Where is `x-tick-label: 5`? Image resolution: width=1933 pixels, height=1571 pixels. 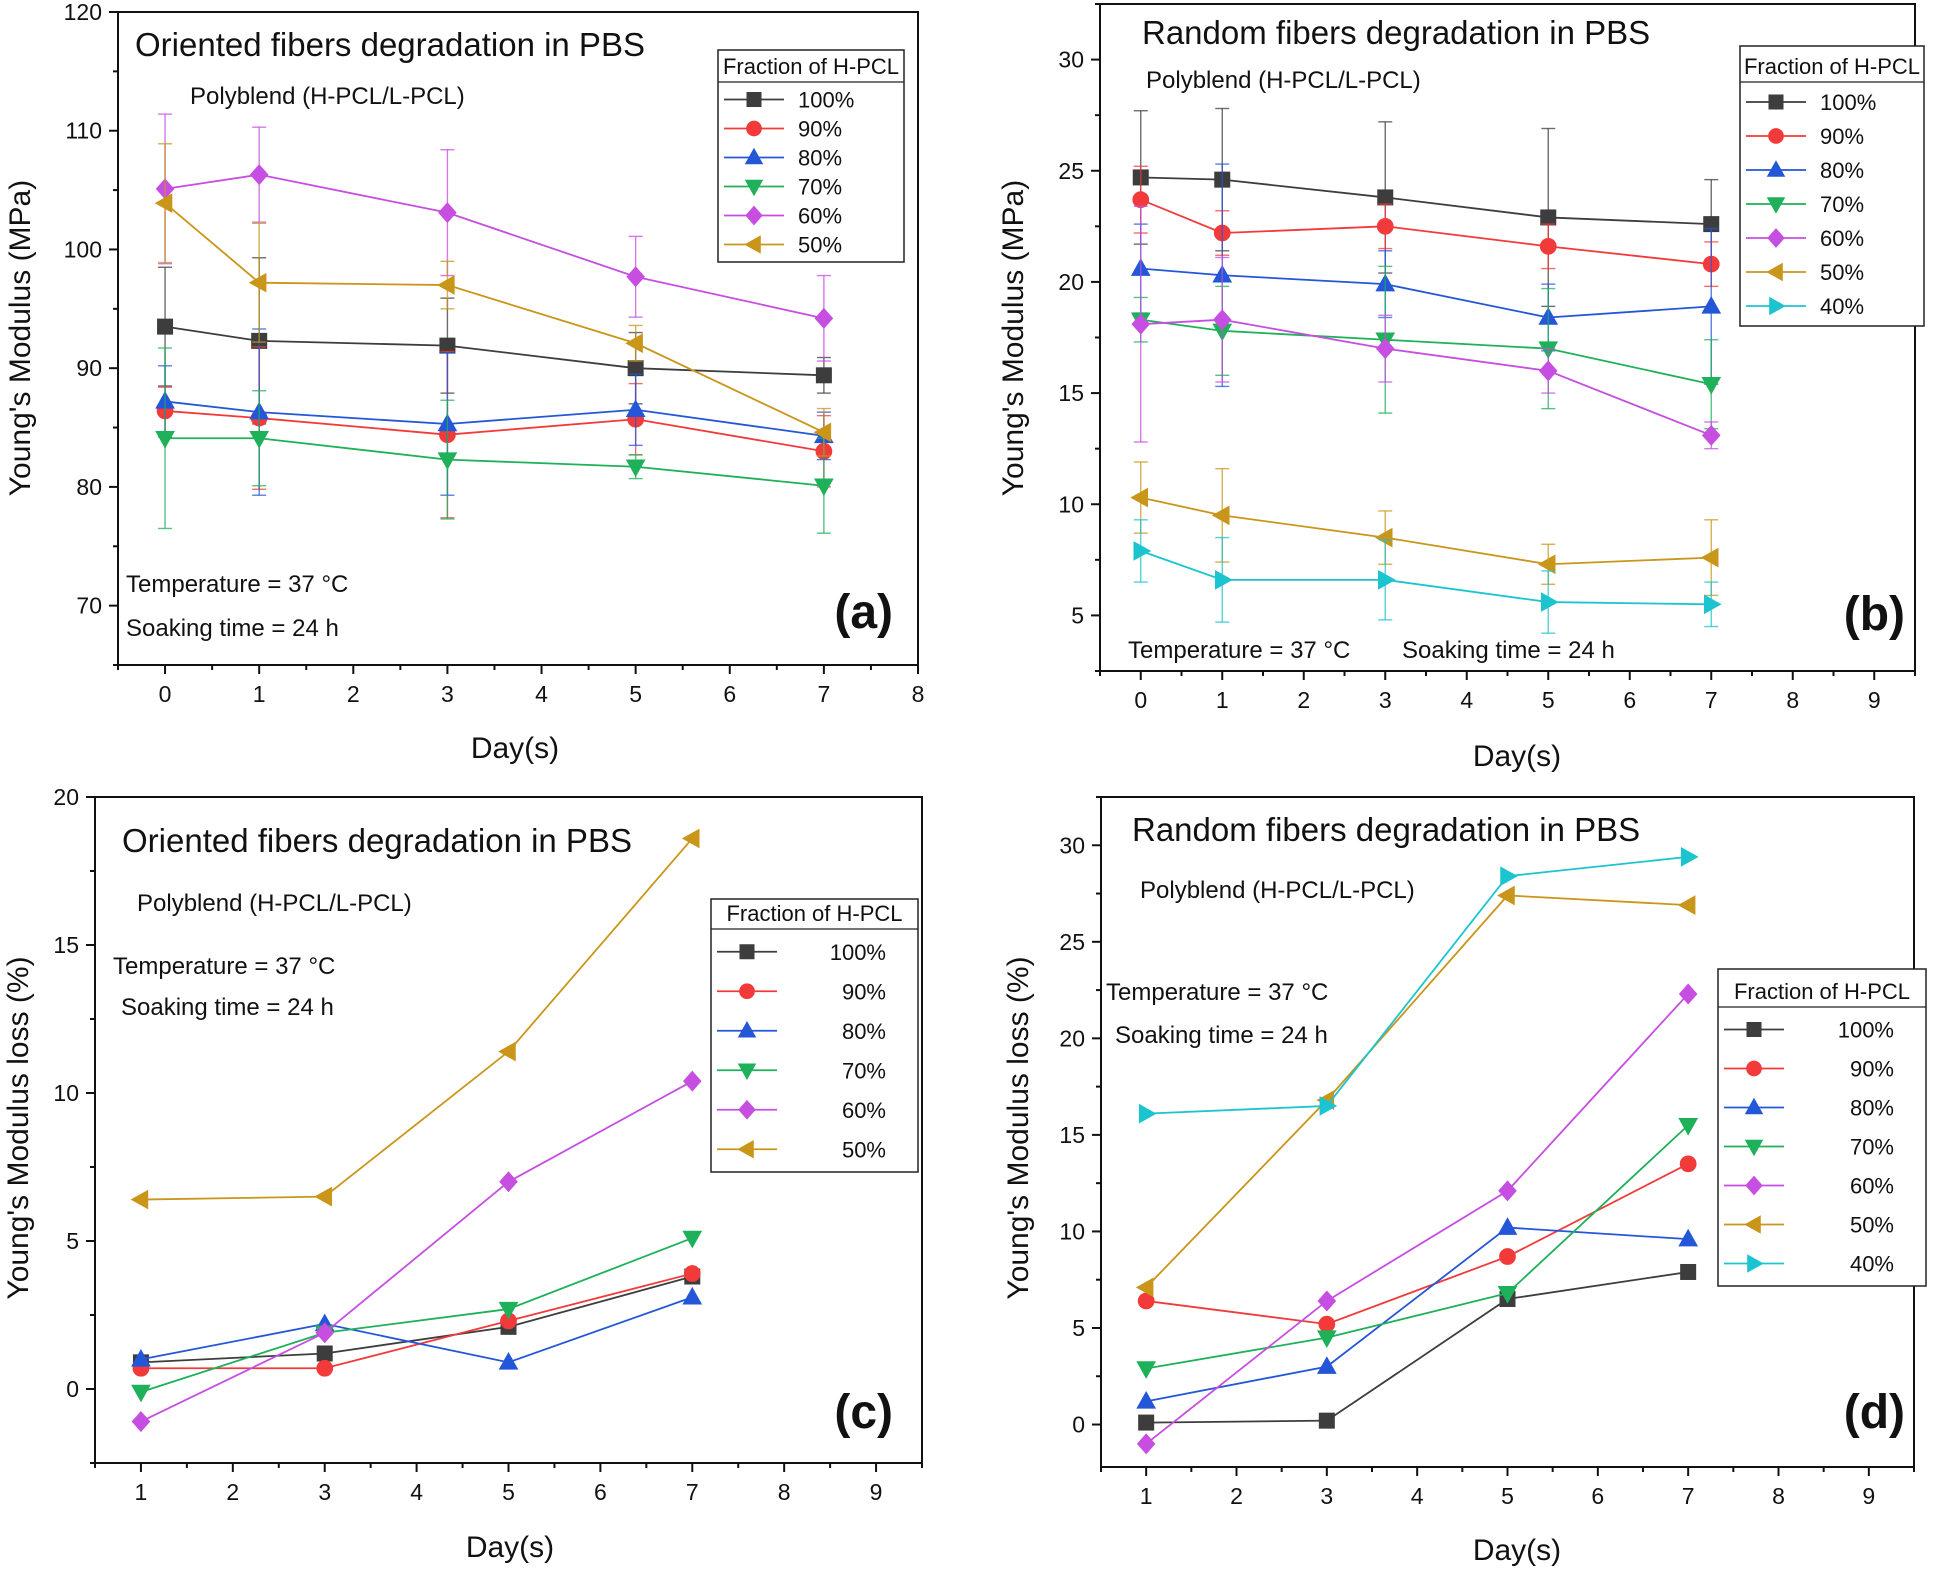
x-tick-label: 5 is located at coordinates (635, 694).